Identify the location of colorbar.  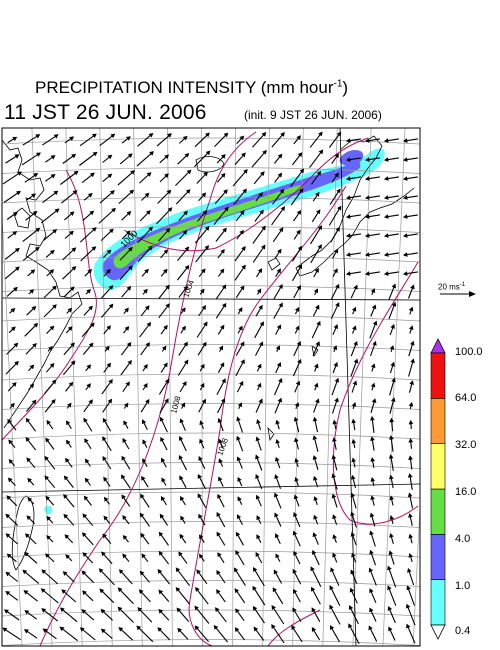
(438, 489).